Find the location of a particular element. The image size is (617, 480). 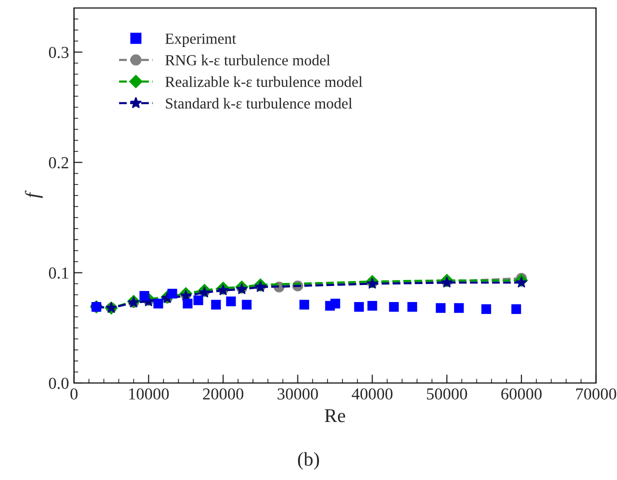

legend-label: RNG k-ε turbulence model is located at coordinates (247, 60).